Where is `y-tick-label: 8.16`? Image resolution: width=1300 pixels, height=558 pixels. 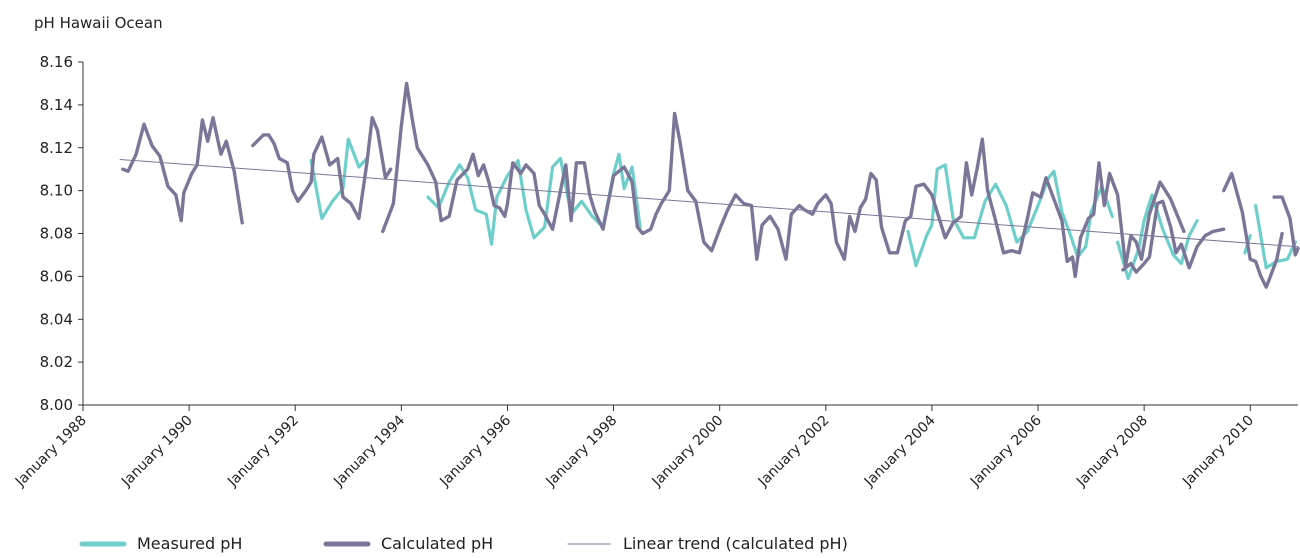
y-tick-label: 8.16 is located at coordinates (56, 62).